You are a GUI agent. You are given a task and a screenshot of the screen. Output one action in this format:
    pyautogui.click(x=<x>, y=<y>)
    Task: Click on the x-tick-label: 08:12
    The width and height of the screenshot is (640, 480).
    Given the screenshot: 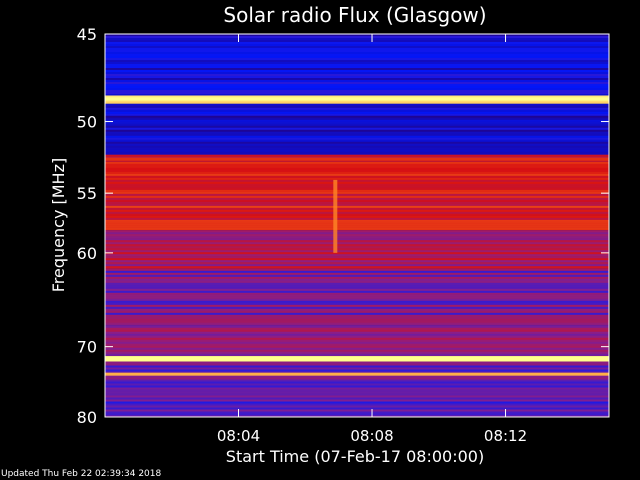 What is the action you would take?
    pyautogui.click(x=505, y=436)
    